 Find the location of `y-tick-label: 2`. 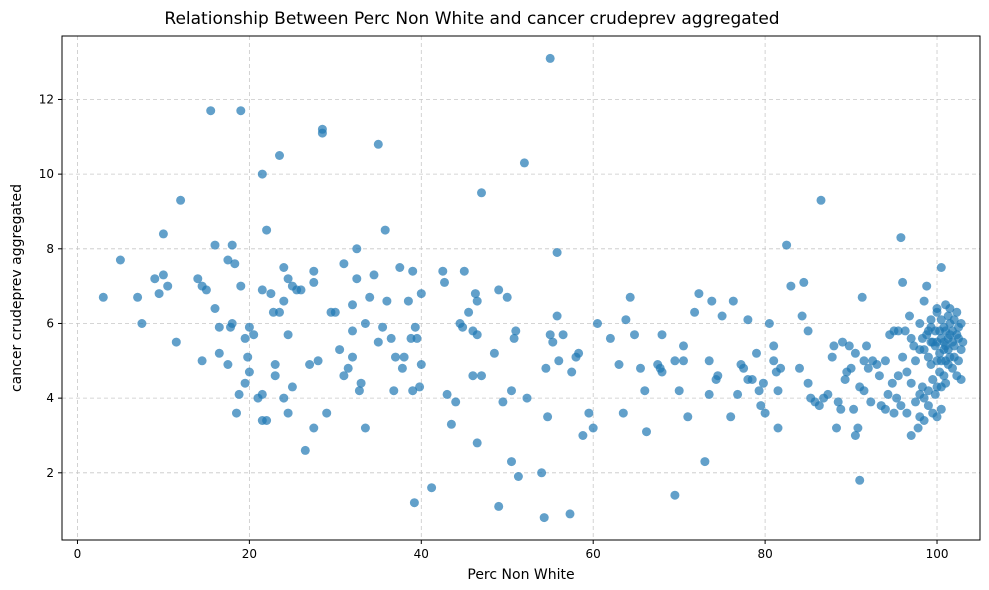

y-tick-label: 2 is located at coordinates (50, 473).